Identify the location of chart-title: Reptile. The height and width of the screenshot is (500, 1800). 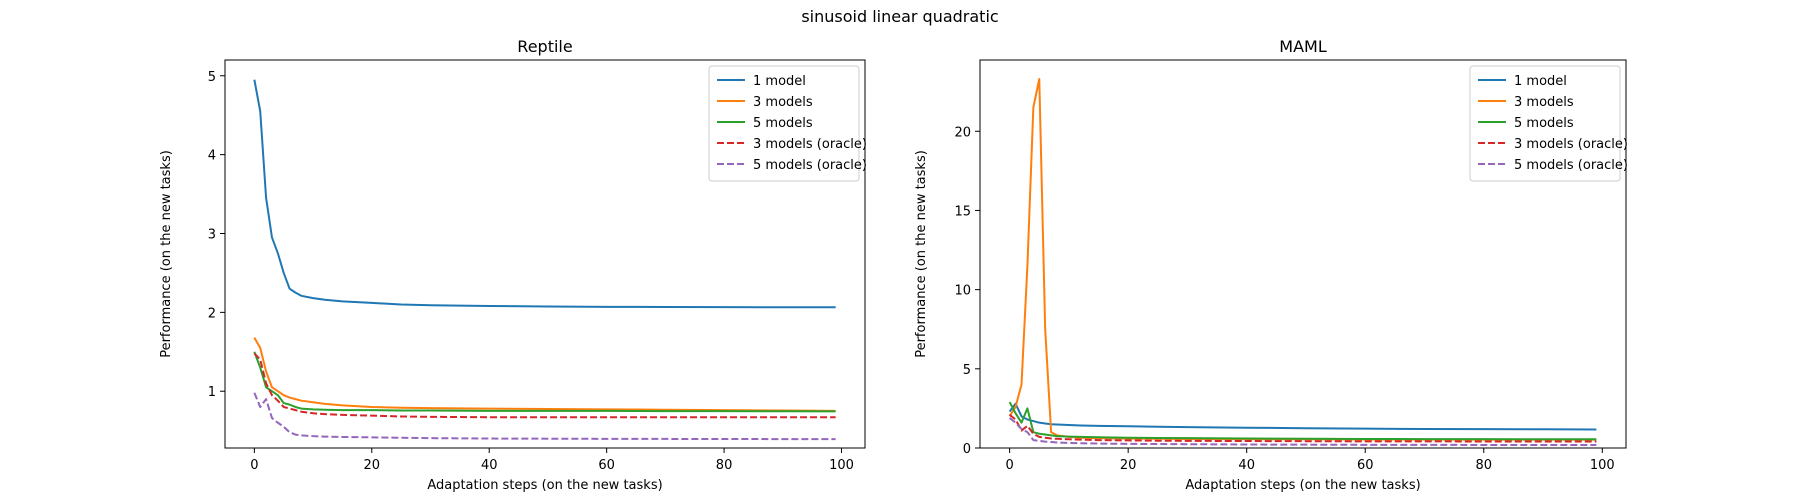
(544, 46).